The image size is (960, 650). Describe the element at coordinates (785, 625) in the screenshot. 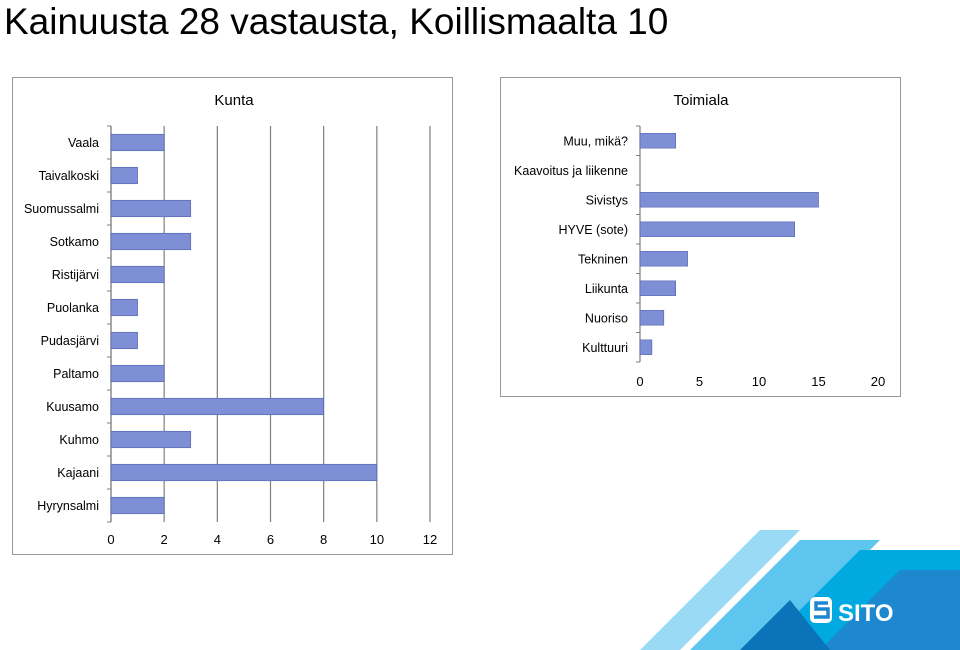

I see `logo-stripe-deep` at that location.